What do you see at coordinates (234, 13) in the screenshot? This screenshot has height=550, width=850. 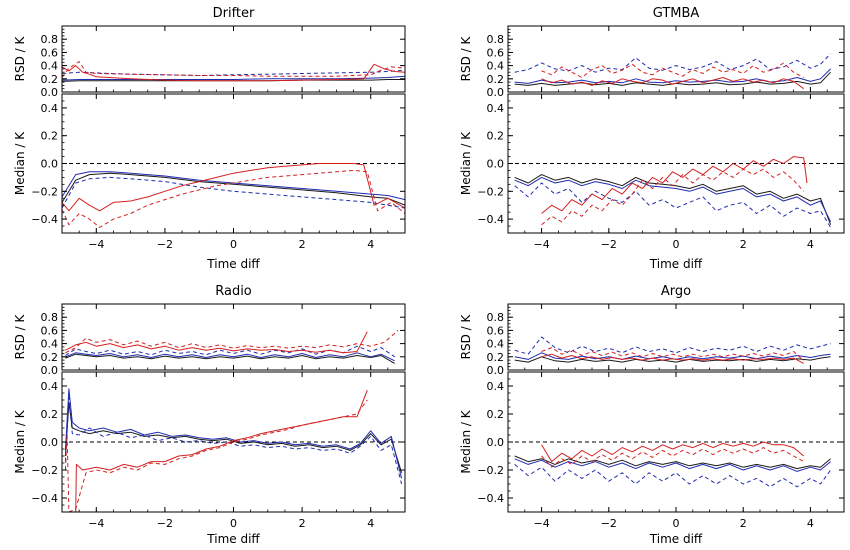 I see `panel-title: Drifter` at bounding box center [234, 13].